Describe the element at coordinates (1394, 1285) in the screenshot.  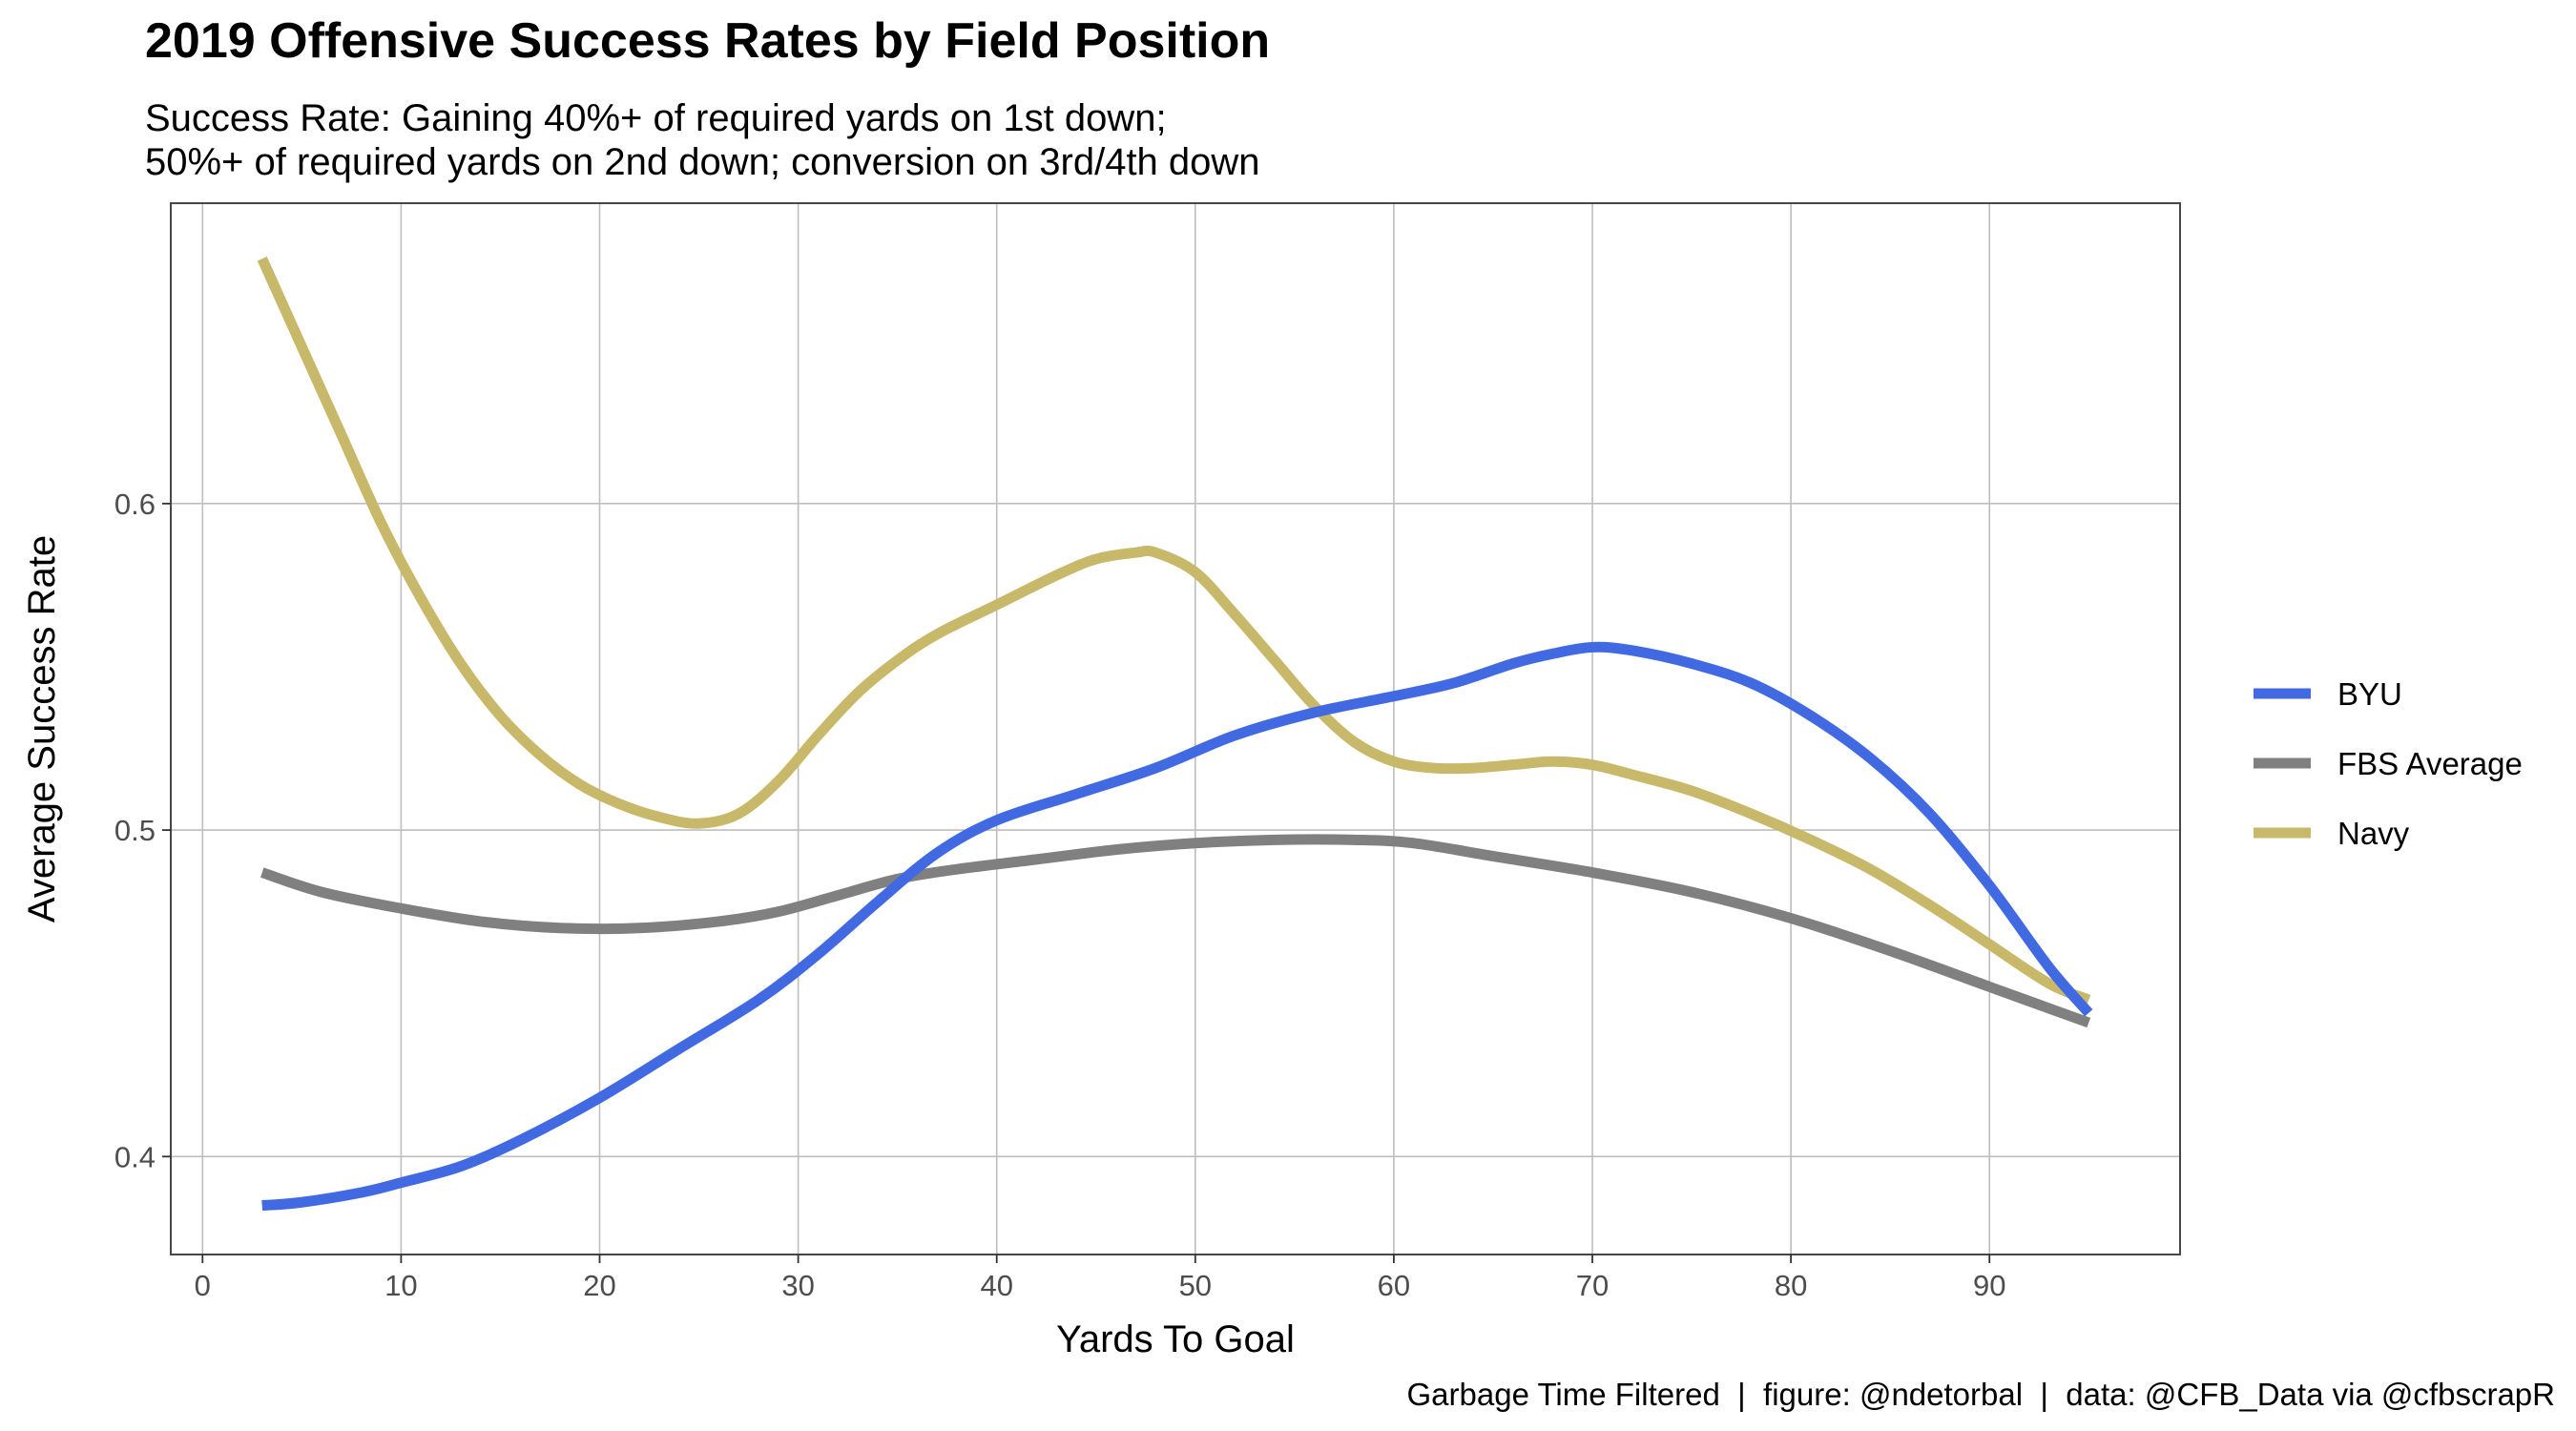
I see `x-tick-label: 60` at that location.